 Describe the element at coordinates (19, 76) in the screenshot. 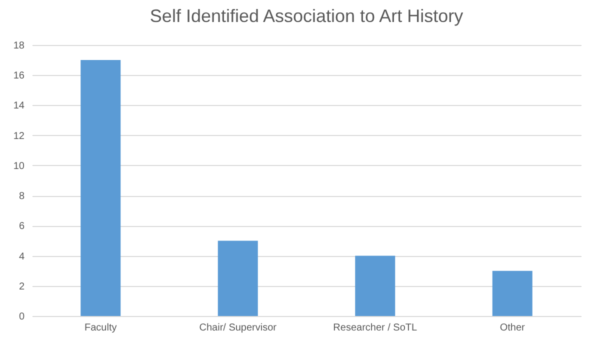

I see `y-tick-label: 16` at that location.